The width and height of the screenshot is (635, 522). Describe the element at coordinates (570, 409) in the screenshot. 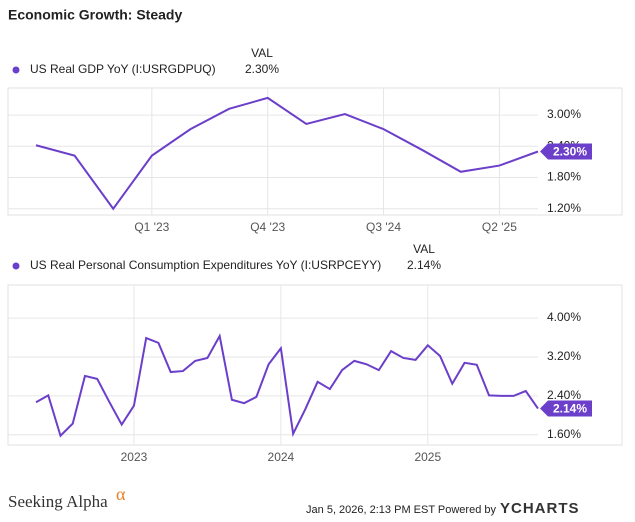

I see `value-tag-label: 2.14%` at that location.